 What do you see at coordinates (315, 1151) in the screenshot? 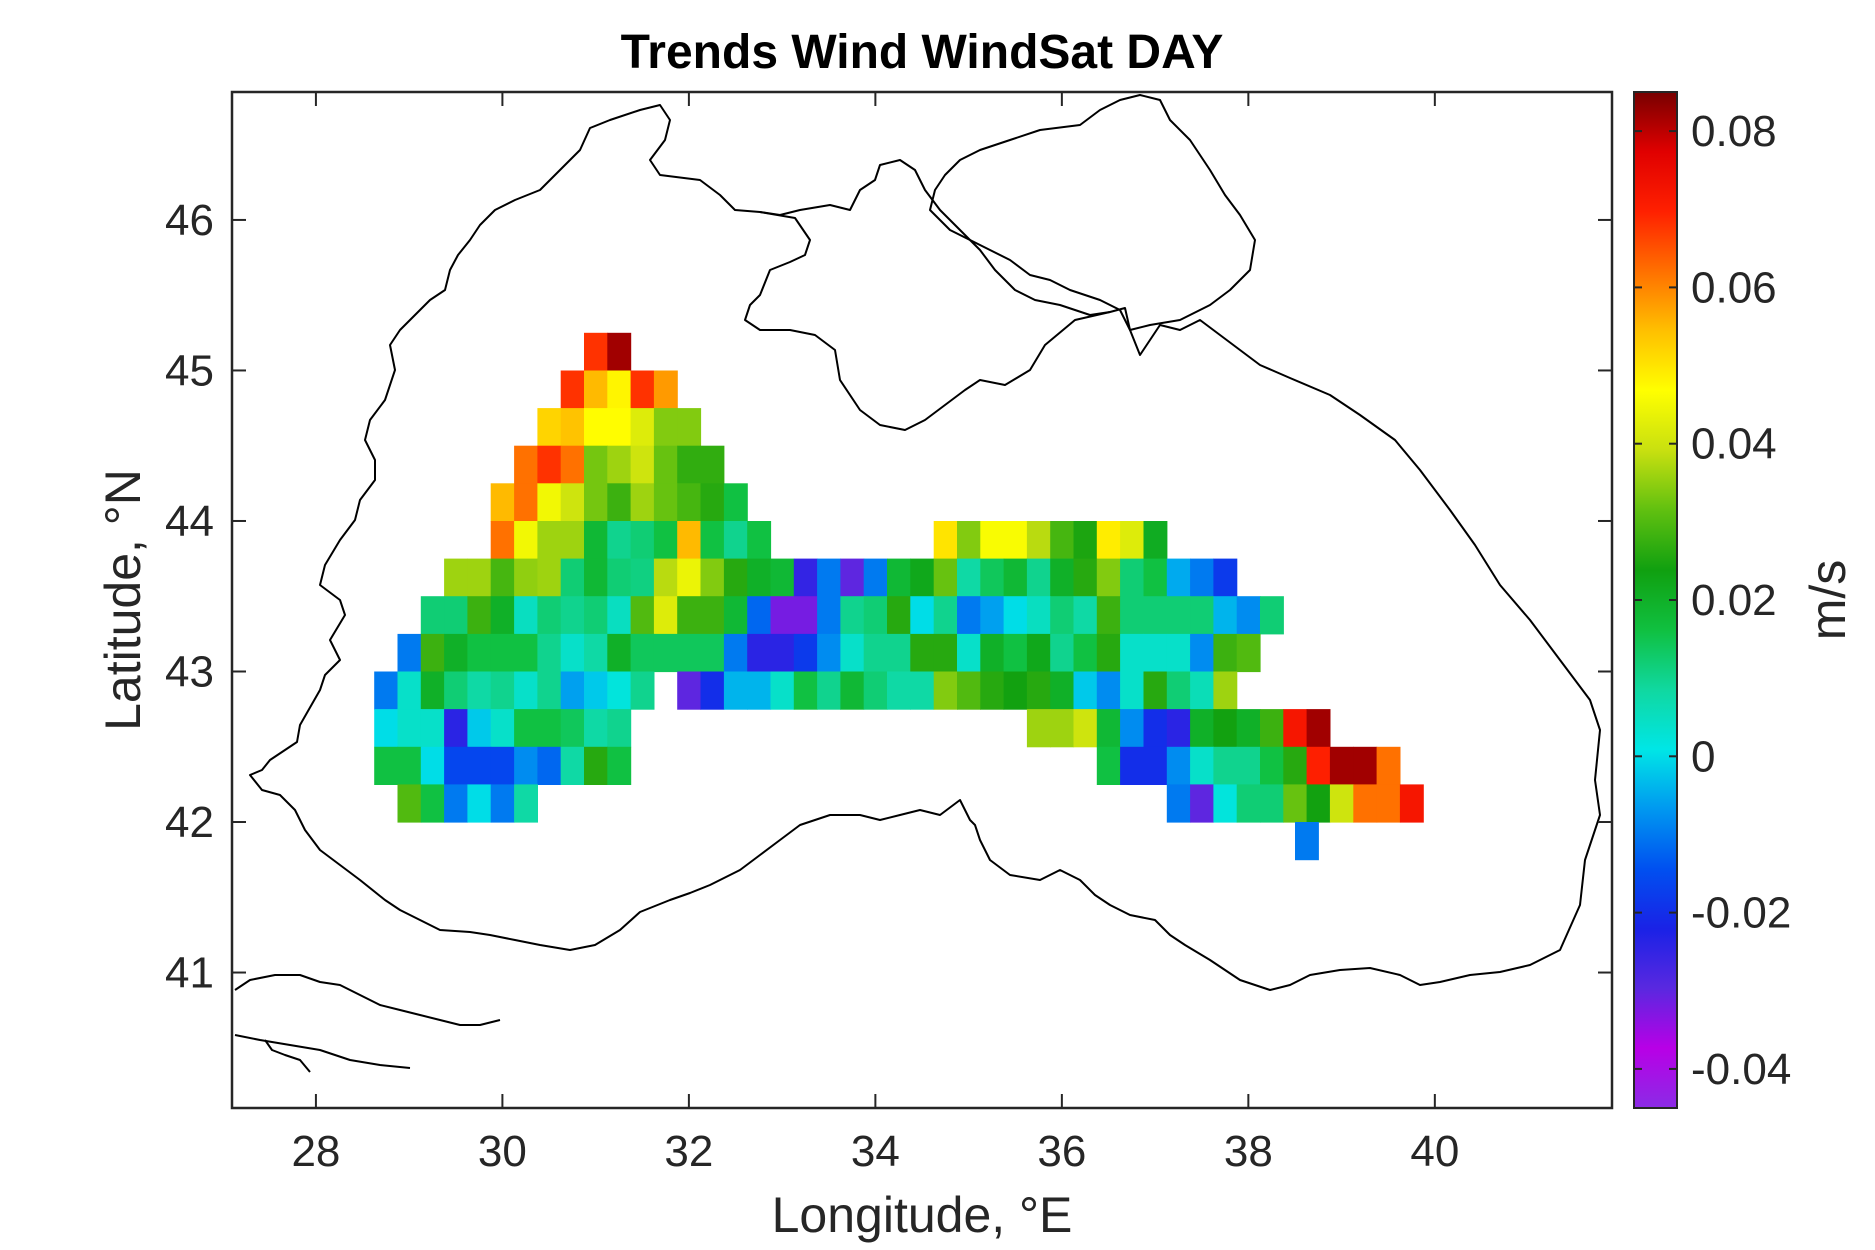
I see `x-tick-label: 28` at bounding box center [315, 1151].